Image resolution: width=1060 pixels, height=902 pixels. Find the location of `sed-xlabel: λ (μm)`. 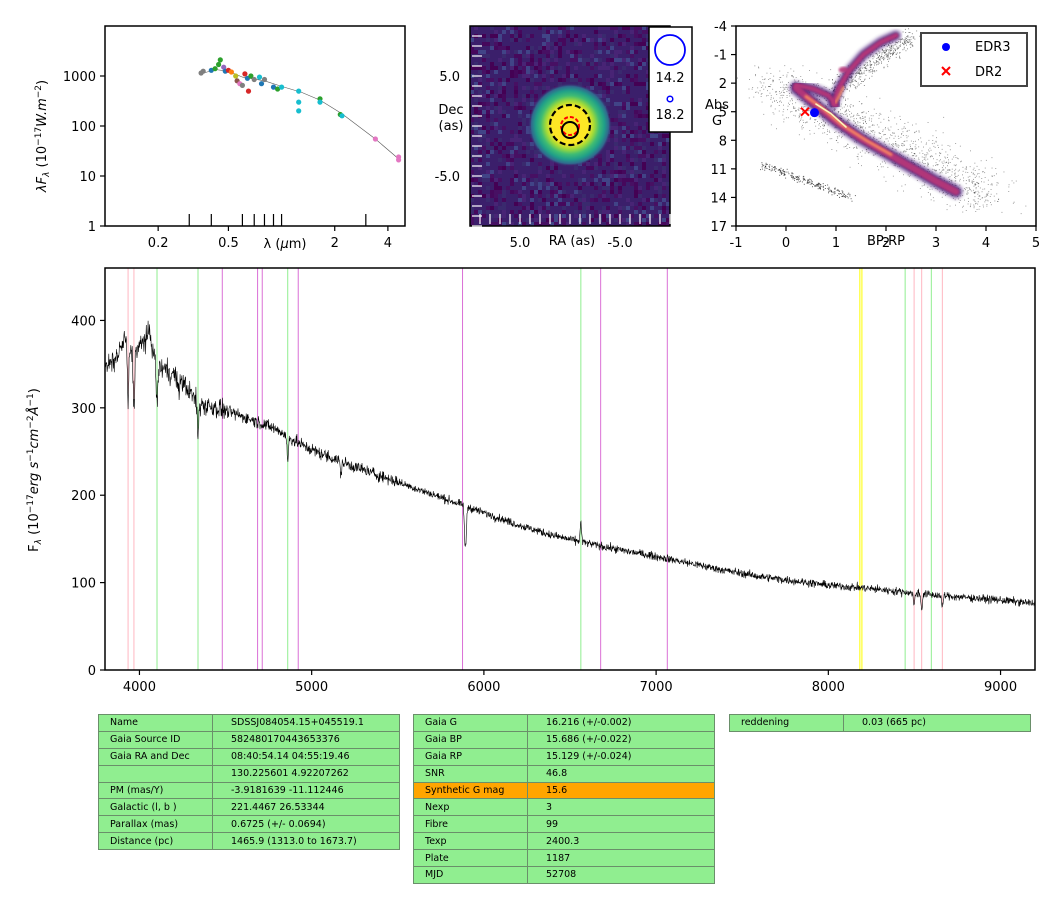

sed-xlabel: λ (μm) is located at coordinates (285, 244).